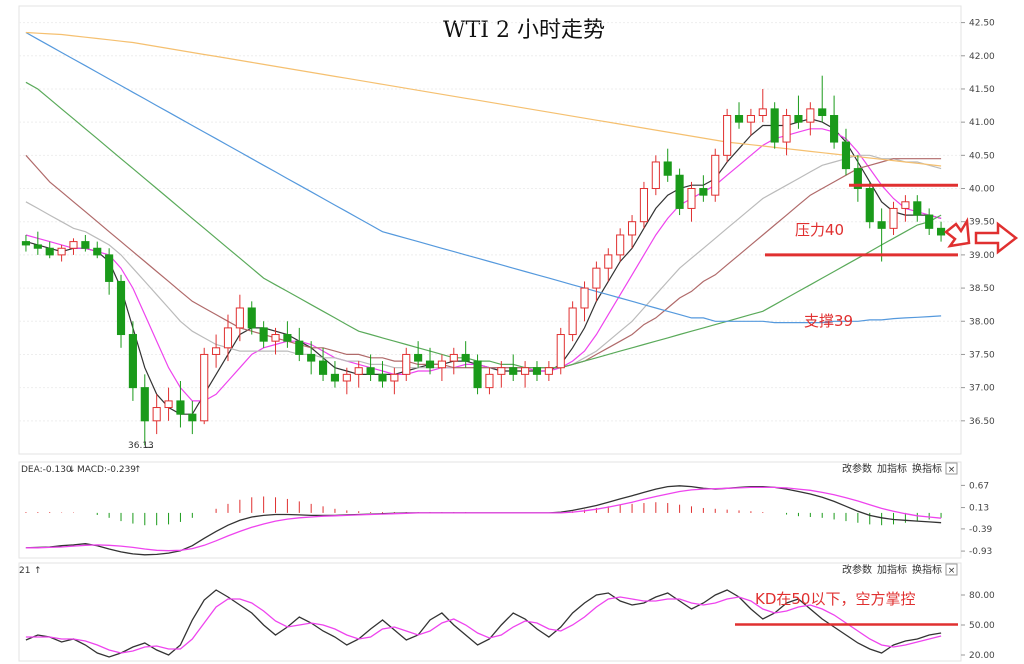 The width and height of the screenshot is (1024, 664). Describe the element at coordinates (982, 596) in the screenshot. I see `y-tick-label: 80.00` at that location.